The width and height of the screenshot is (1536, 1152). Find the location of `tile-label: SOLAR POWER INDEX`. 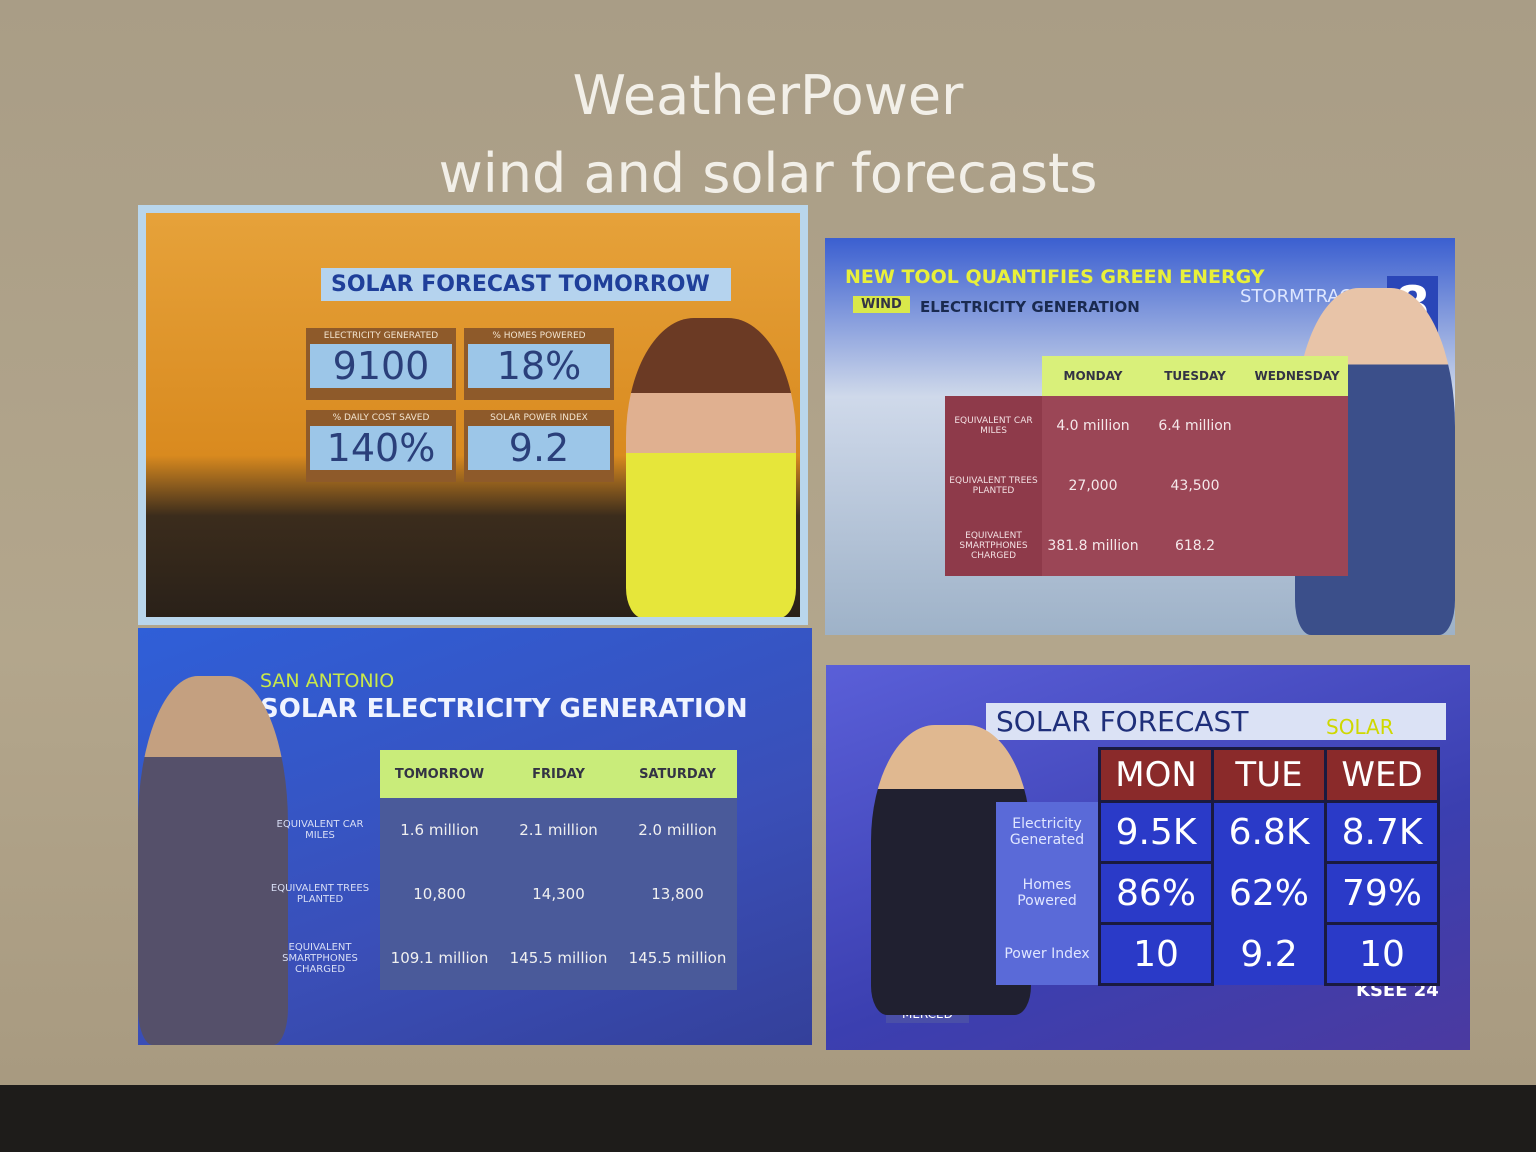

tile-label: SOLAR POWER INDEX is located at coordinates (539, 418).